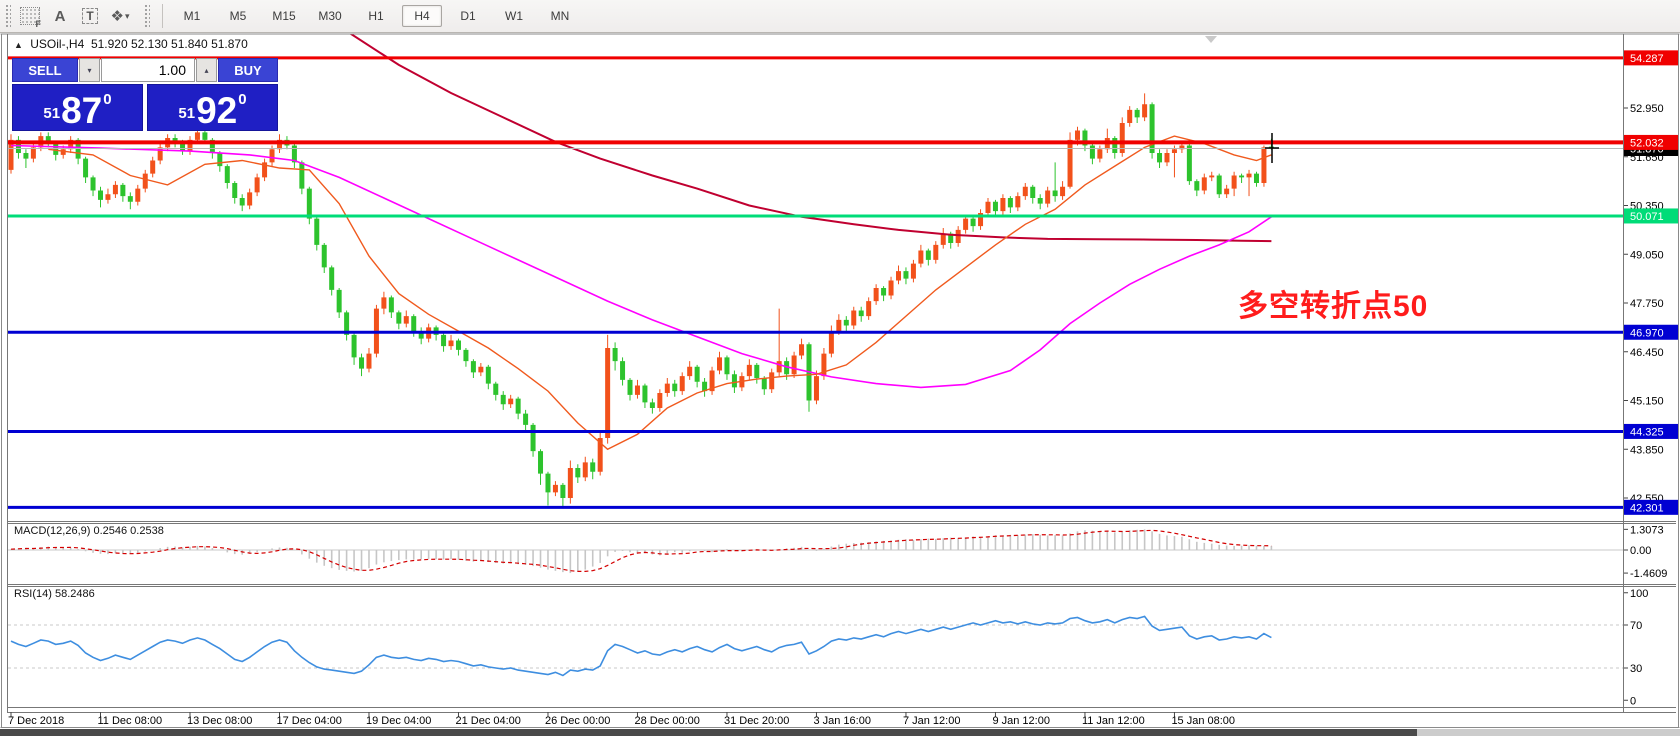 The width and height of the screenshot is (1680, 736). Describe the element at coordinates (1211, 39) in the screenshot. I see `chart-shift-marker` at that location.